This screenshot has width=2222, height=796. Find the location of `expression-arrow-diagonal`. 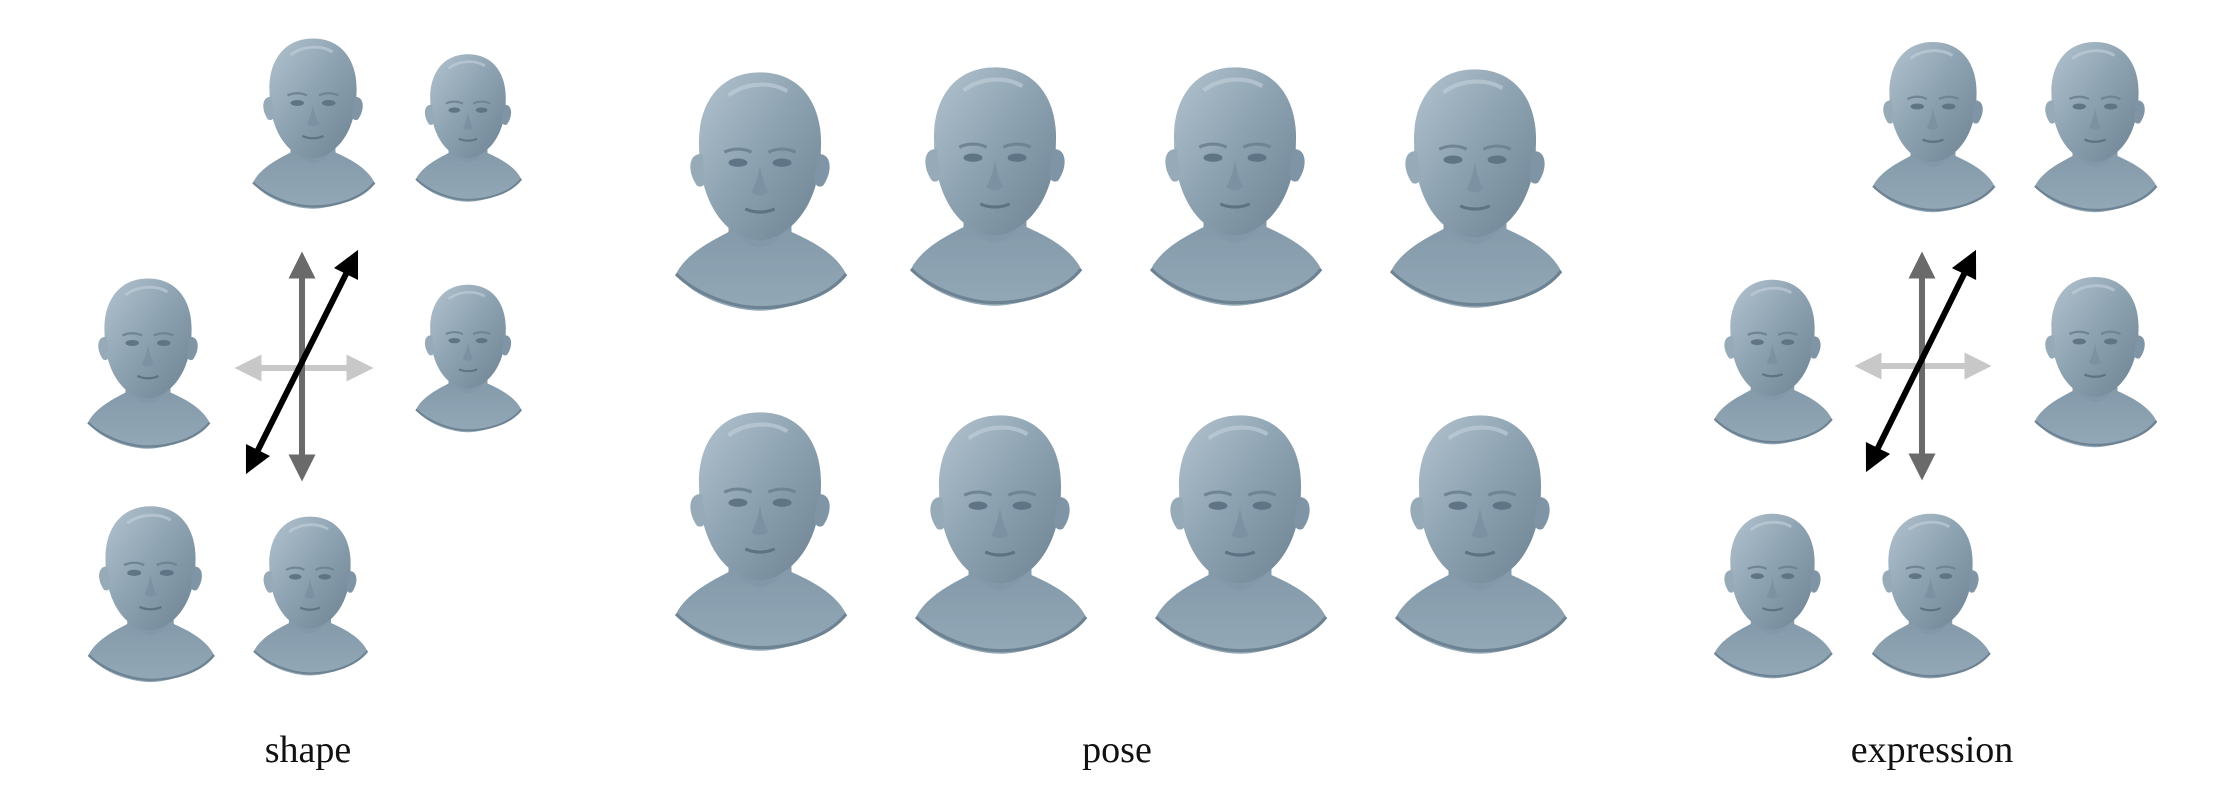

expression-arrow-diagonal is located at coordinates (1921, 361).